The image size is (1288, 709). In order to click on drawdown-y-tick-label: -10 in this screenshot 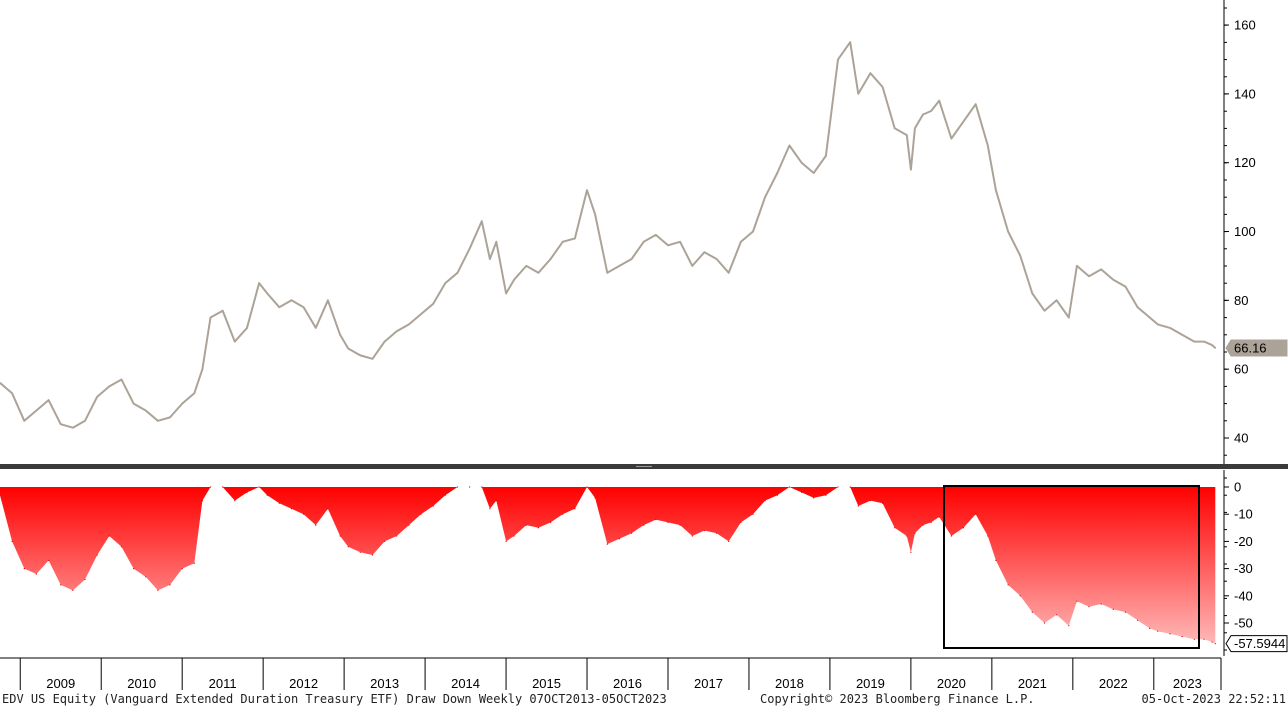, I will do `click(1243, 514)`.